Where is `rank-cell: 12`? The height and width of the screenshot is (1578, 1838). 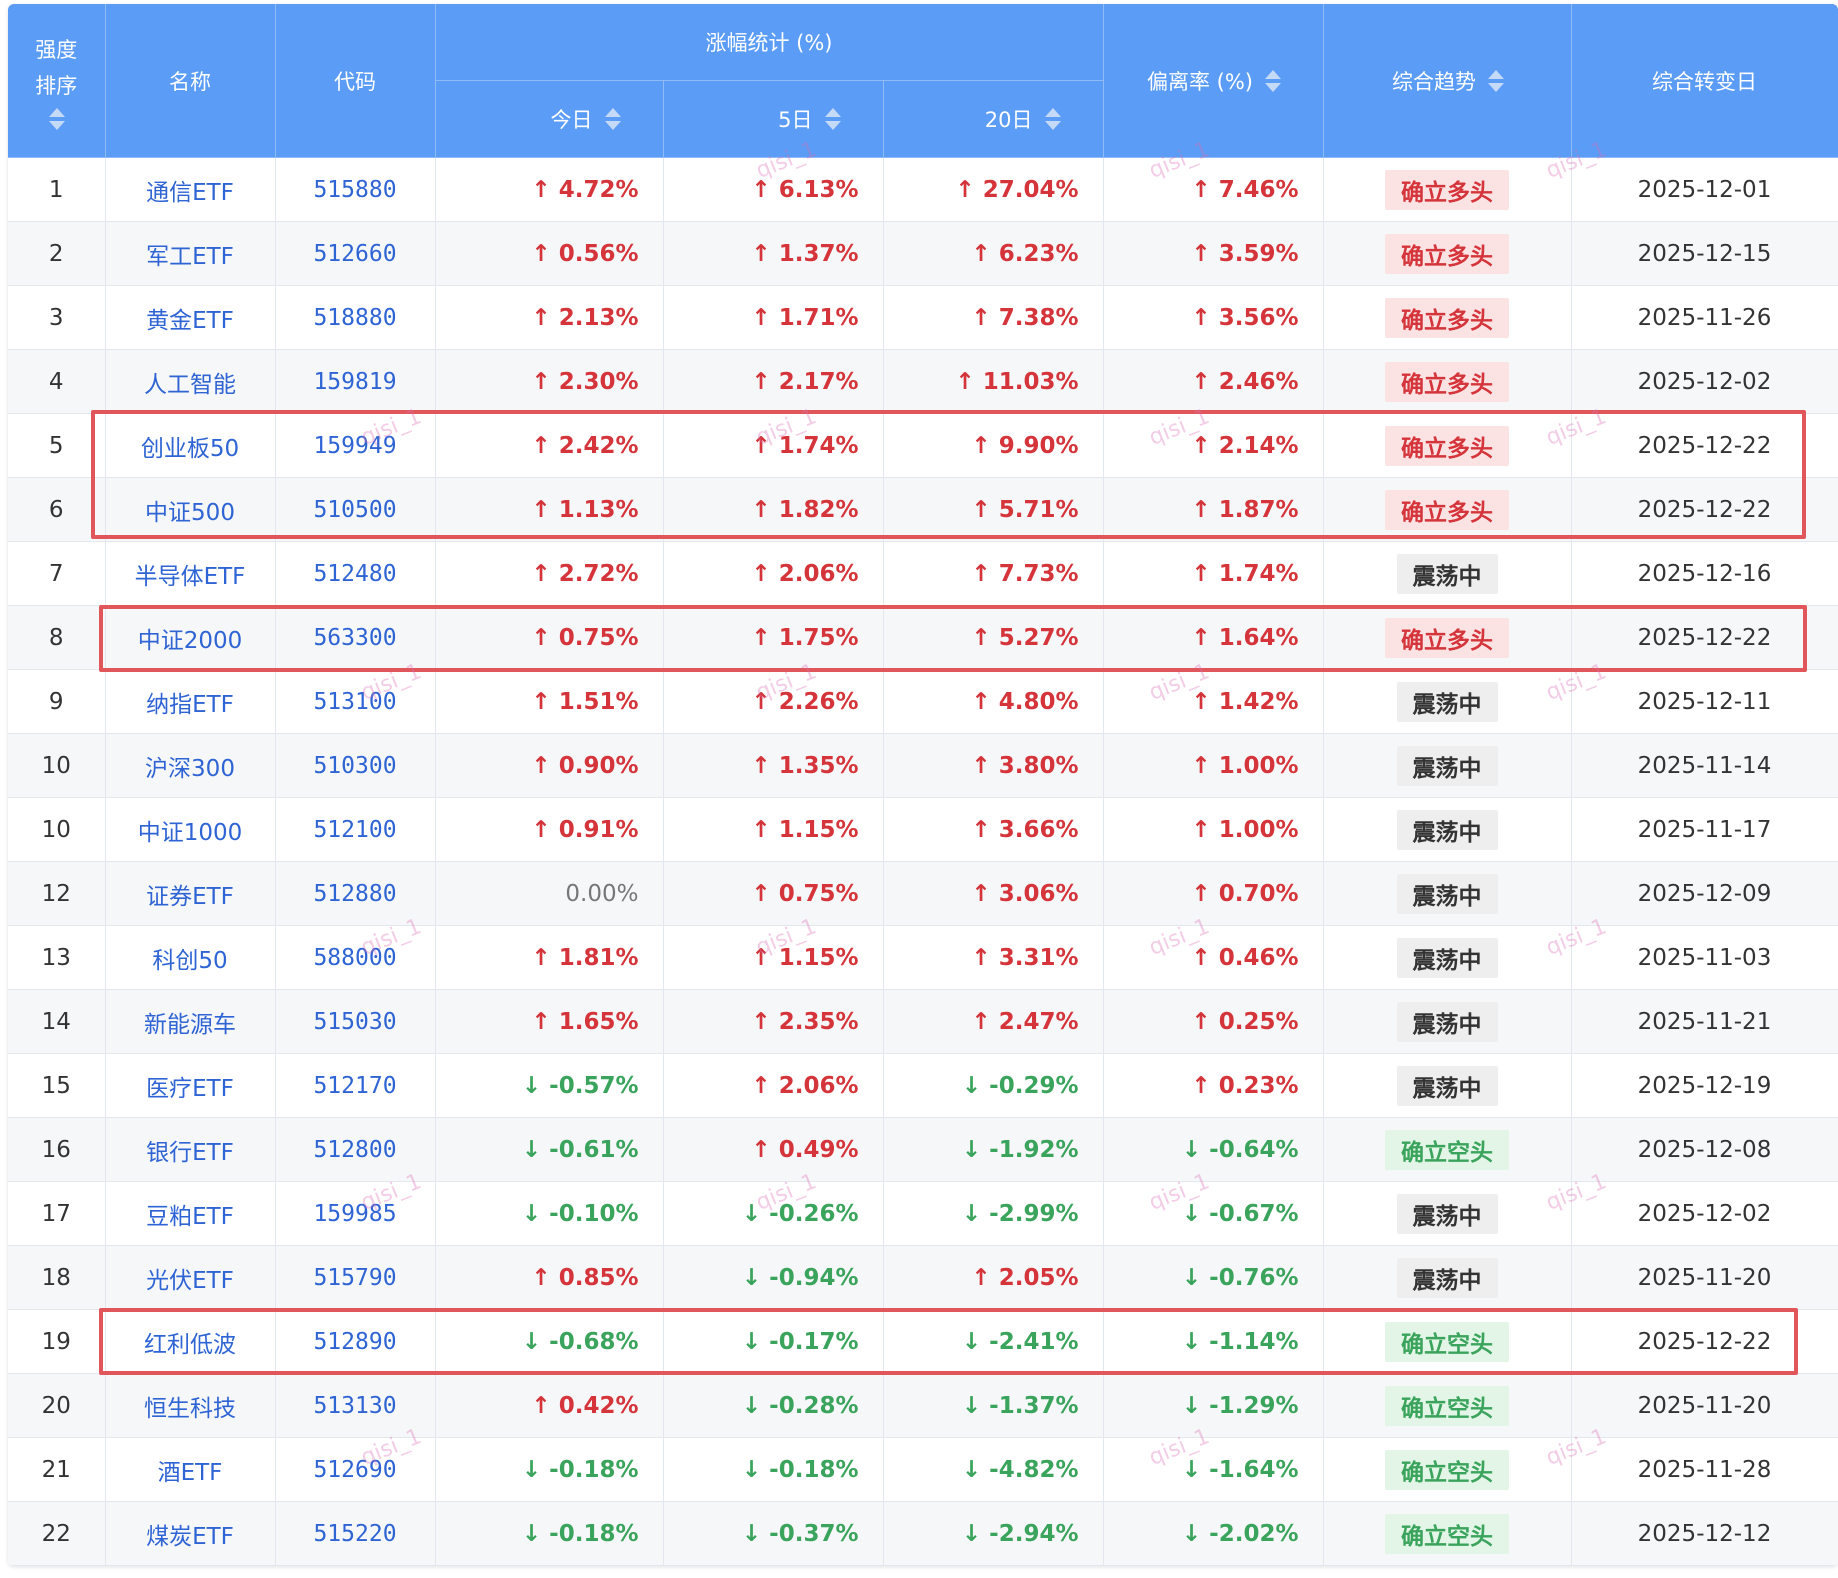
rank-cell: 12 is located at coordinates (57, 893).